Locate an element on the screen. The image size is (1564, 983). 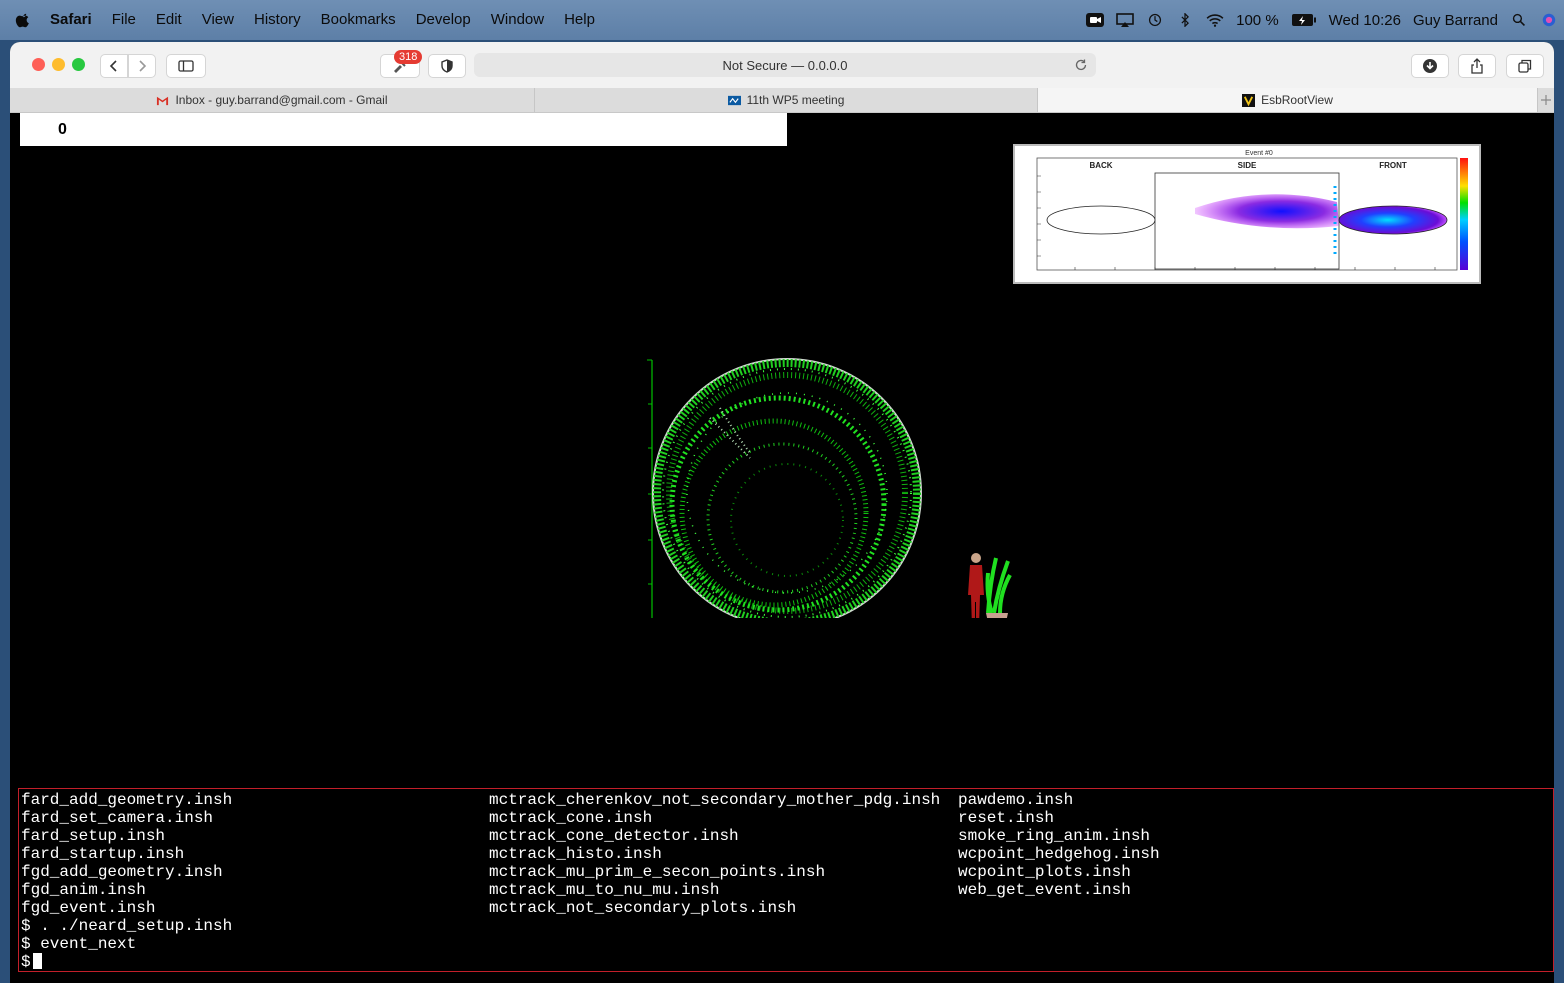
human-scale-figure is located at coordinates (976, 585).